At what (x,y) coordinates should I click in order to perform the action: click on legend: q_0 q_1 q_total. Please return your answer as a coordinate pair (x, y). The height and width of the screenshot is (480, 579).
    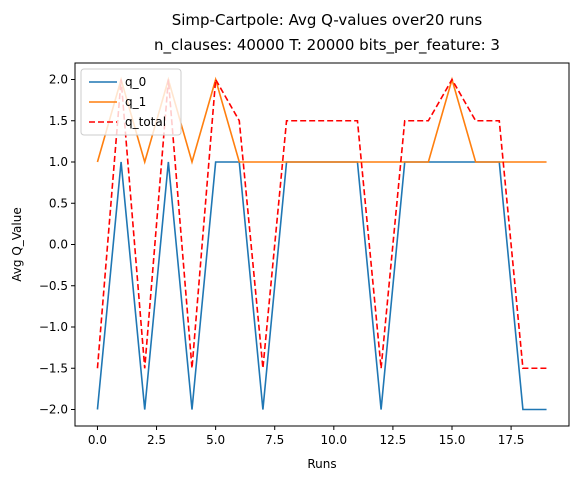
    Looking at the image, I should click on (131, 102).